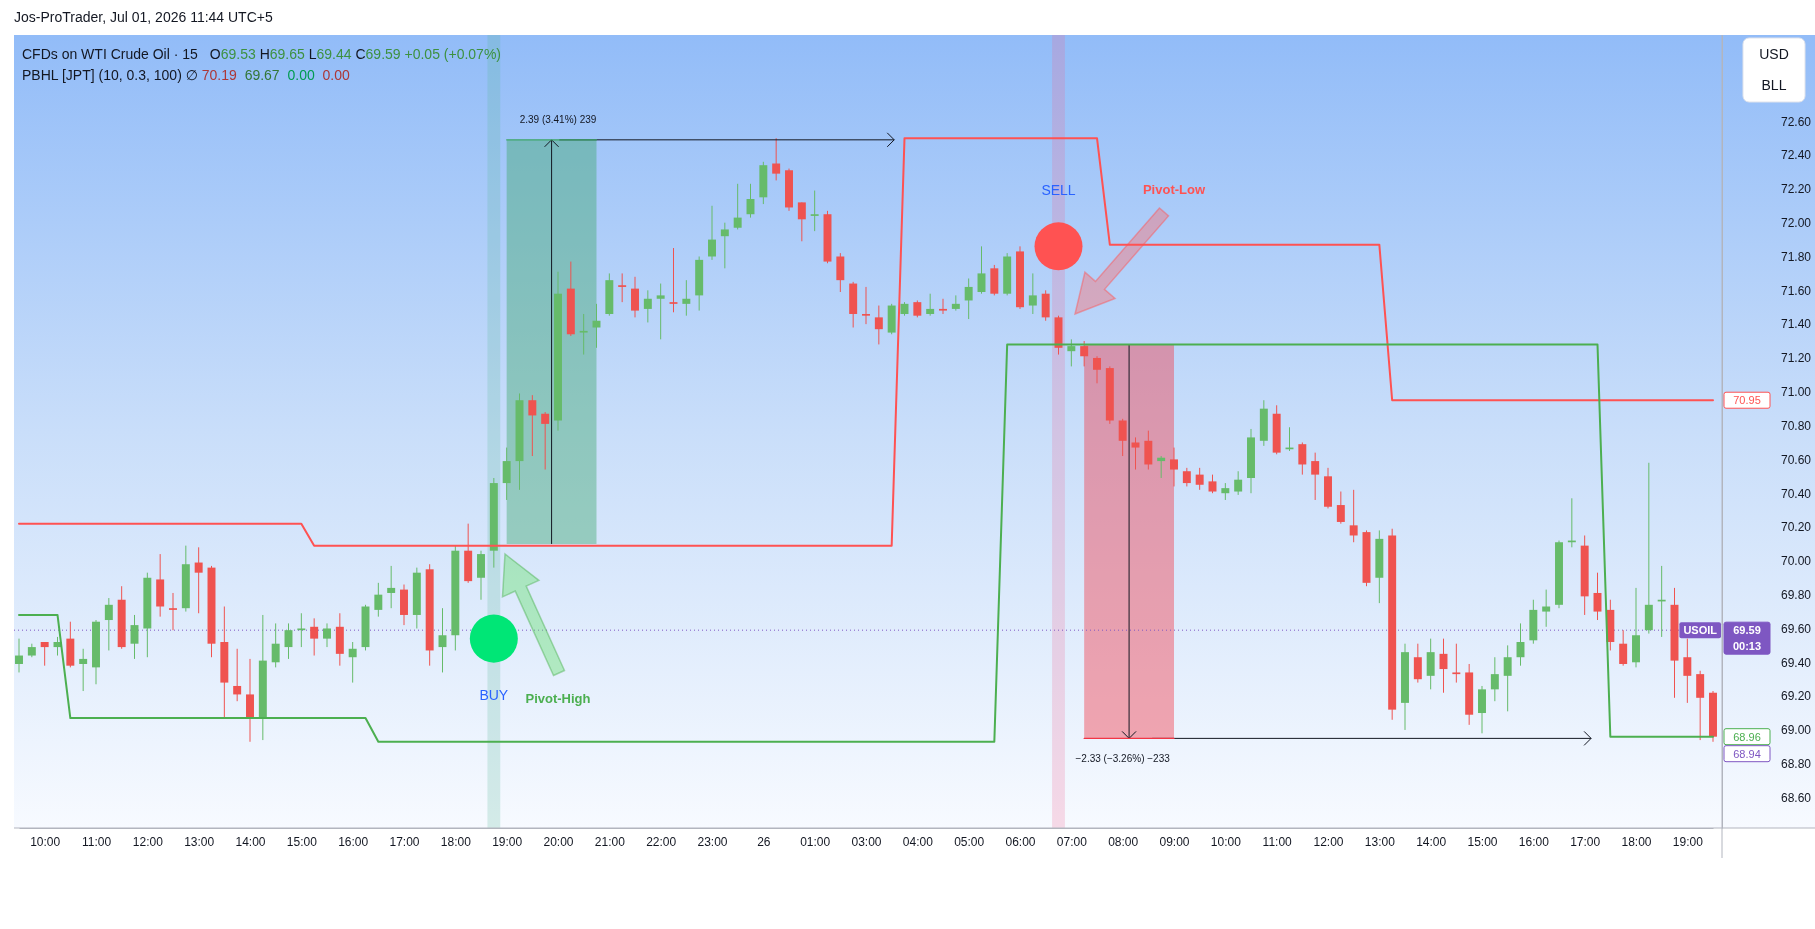 The width and height of the screenshot is (1815, 929). Describe the element at coordinates (1796, 324) in the screenshot. I see `y-tick-label: 71.40` at that location.